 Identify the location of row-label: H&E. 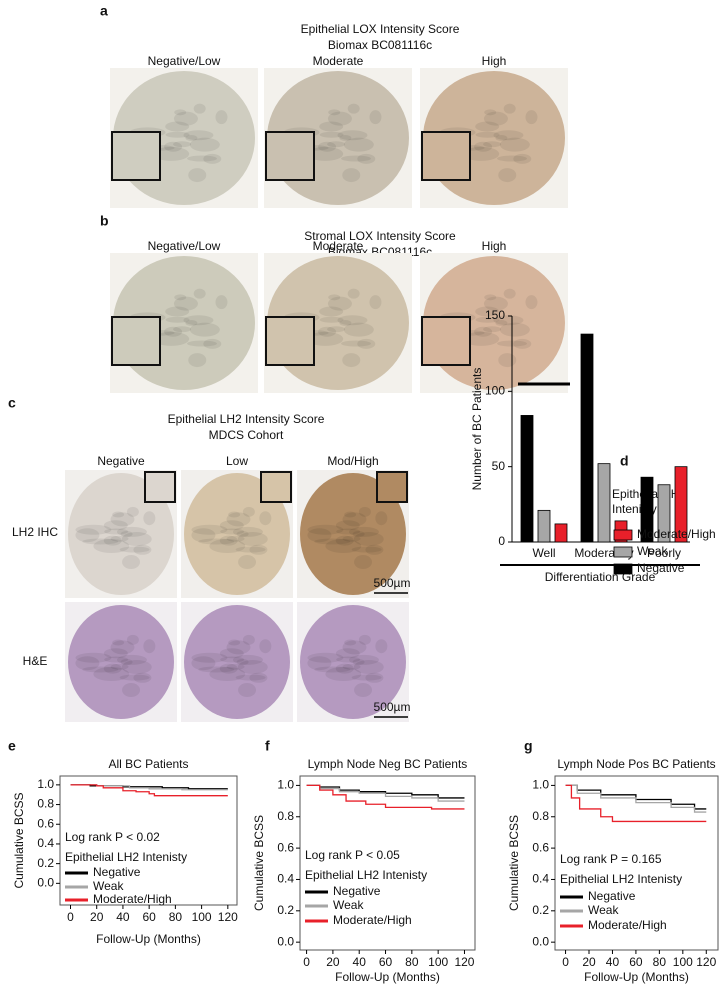
(35, 661).